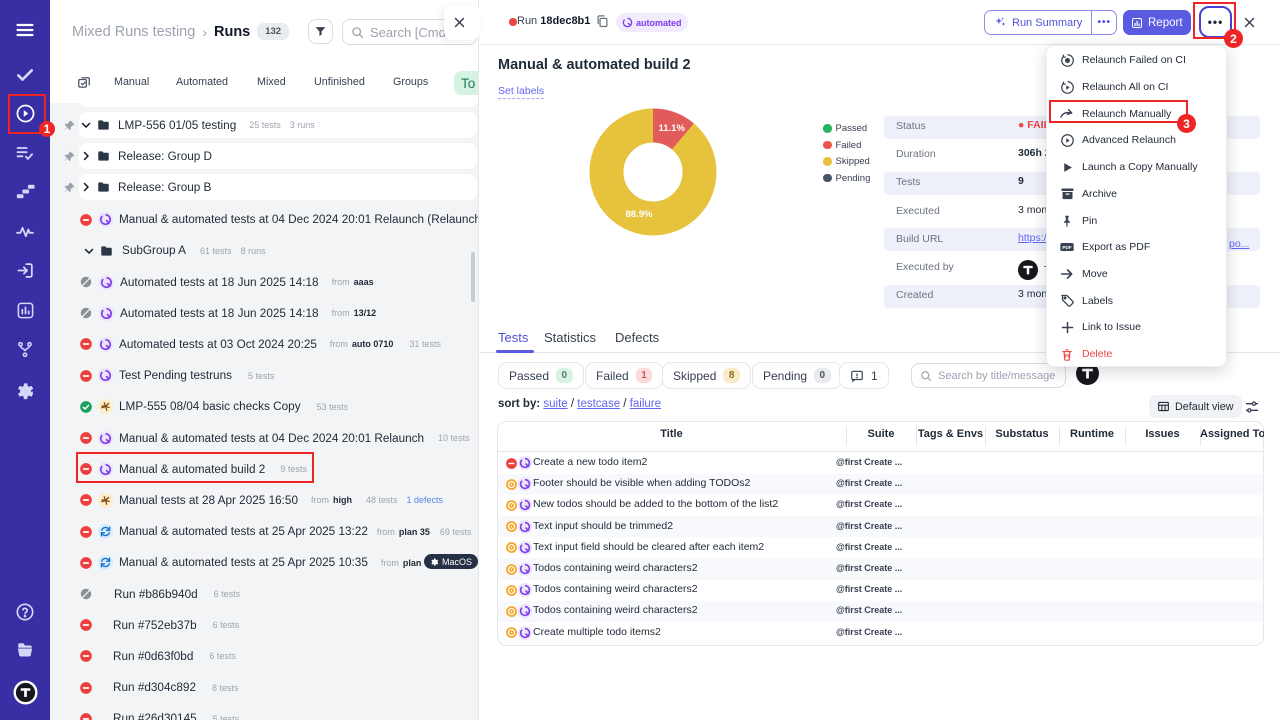 This screenshot has height=720, width=1280. I want to click on svg-text: PDF, so click(1066, 247).